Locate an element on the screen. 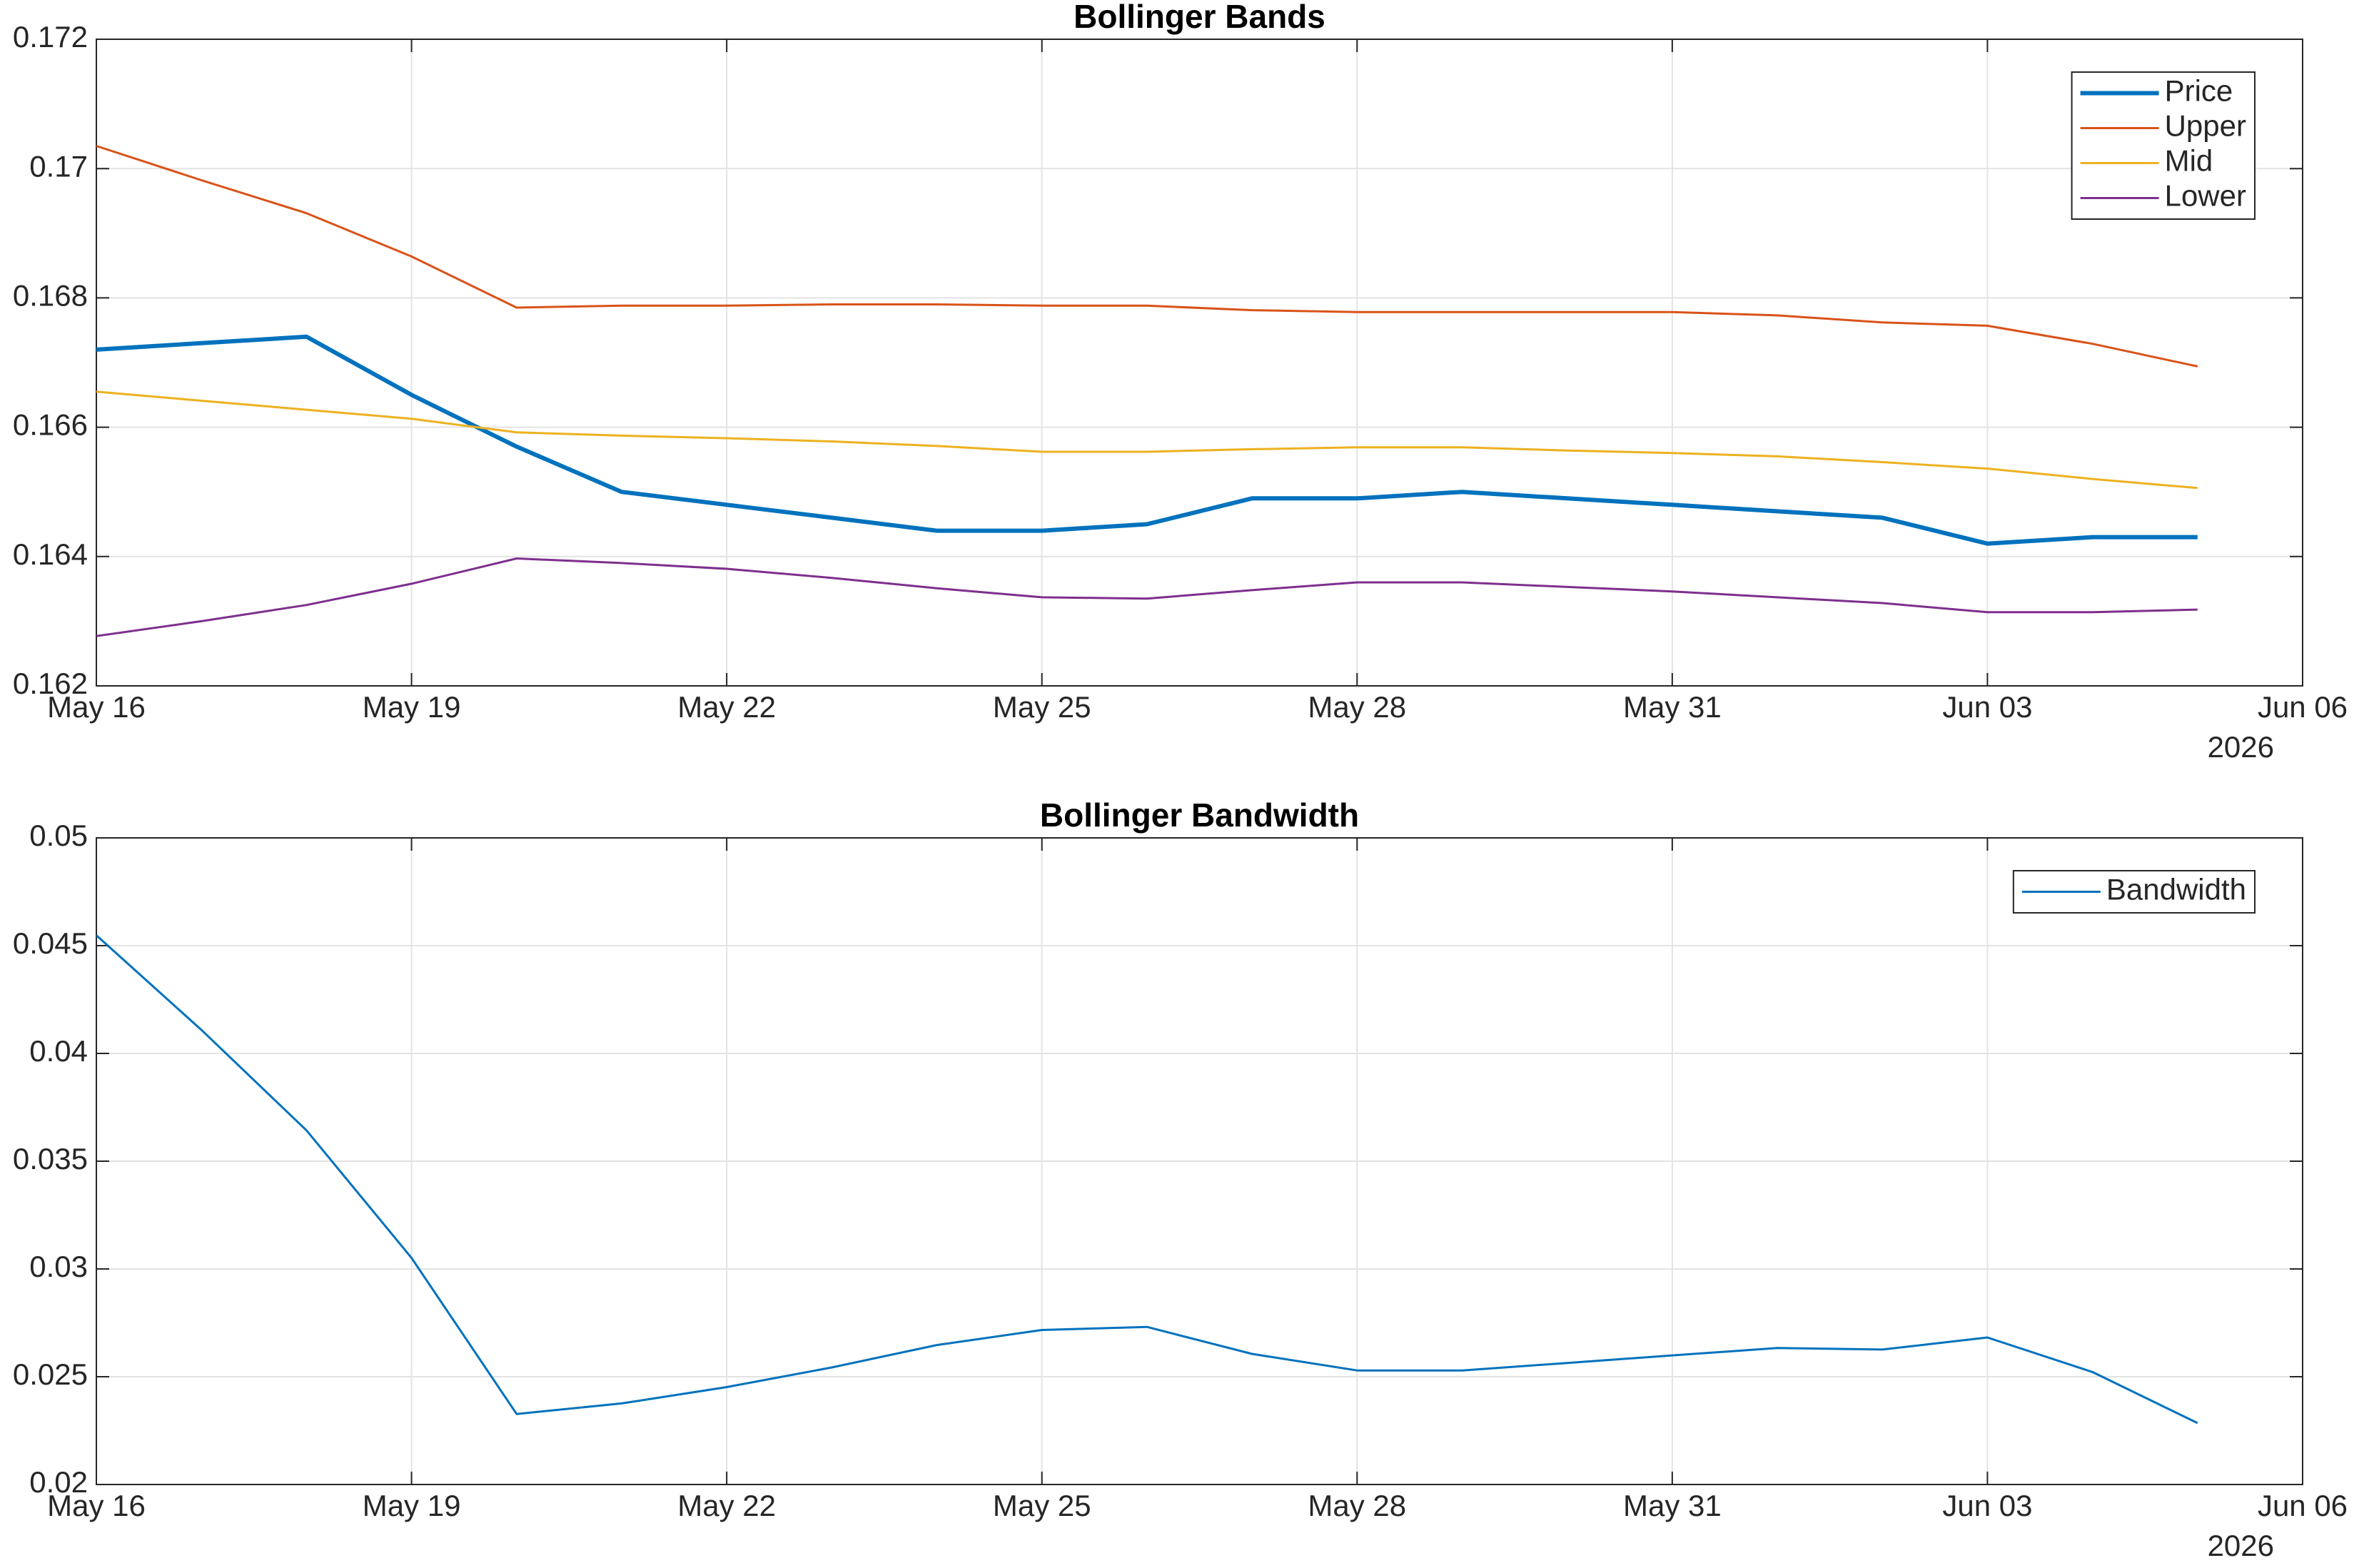  y-tick-label: 0.166 is located at coordinates (50, 425).